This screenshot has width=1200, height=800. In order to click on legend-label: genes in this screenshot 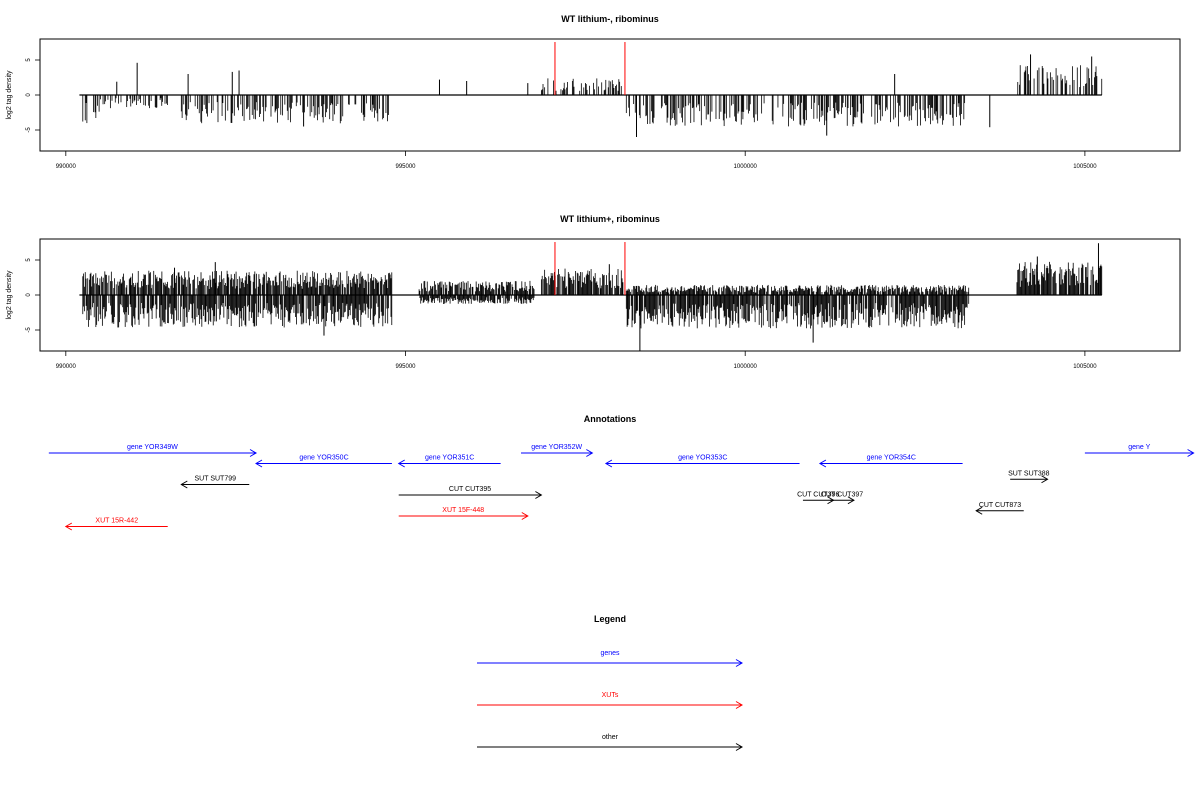, I will do `click(610, 653)`.